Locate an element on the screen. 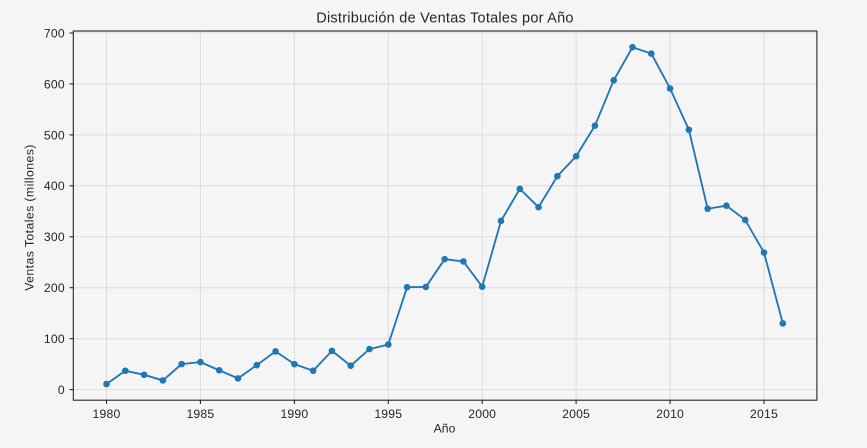 The width and height of the screenshot is (867, 448). svg-text: 2000 is located at coordinates (482, 414).